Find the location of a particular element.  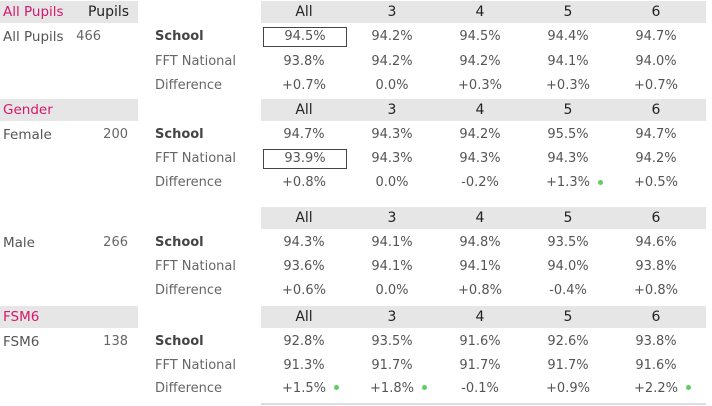

value-cell: 94.4% is located at coordinates (568, 36).